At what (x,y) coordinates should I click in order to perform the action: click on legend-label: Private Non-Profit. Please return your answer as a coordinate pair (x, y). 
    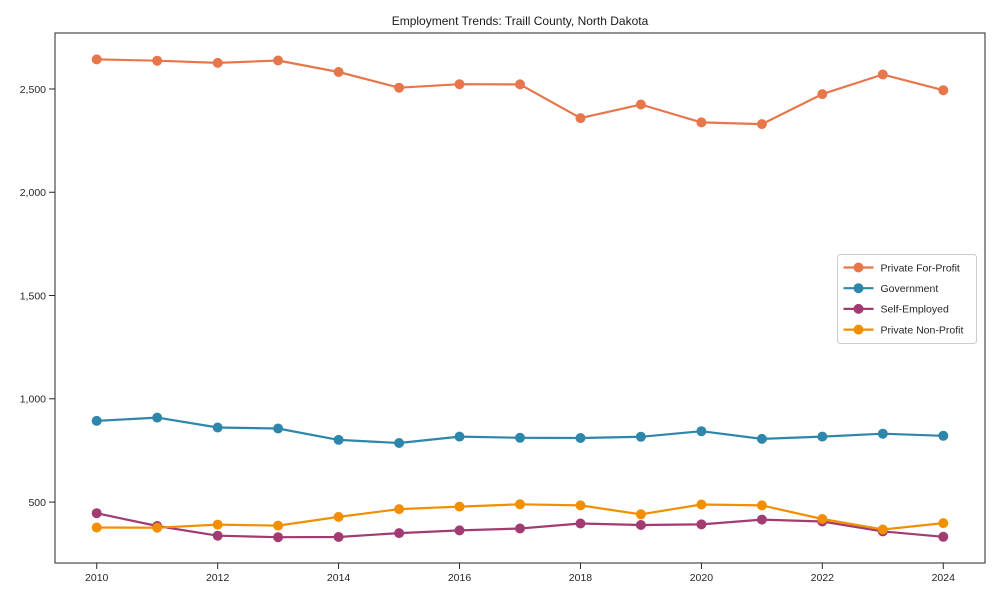
    Looking at the image, I should click on (922, 330).